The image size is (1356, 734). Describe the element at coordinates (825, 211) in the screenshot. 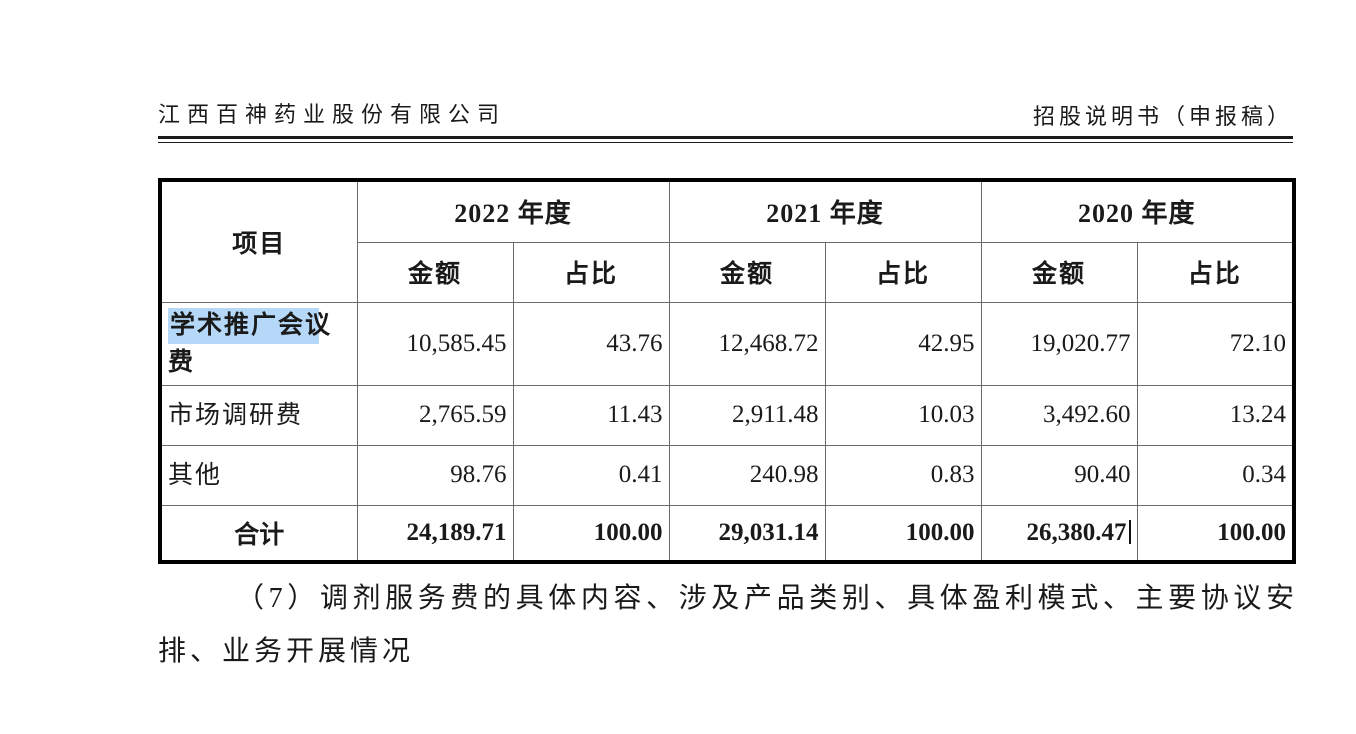

I see `col-header-year-2021: 2021 年度` at that location.